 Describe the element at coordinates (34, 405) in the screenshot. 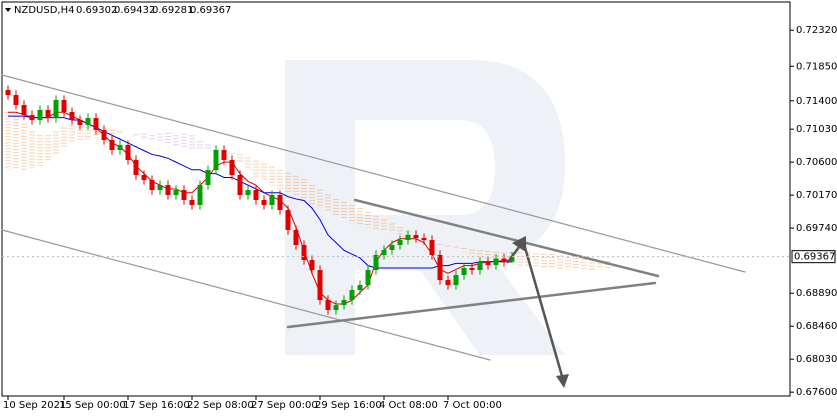

I see `x-tick-label: 10 Sep 2021` at that location.